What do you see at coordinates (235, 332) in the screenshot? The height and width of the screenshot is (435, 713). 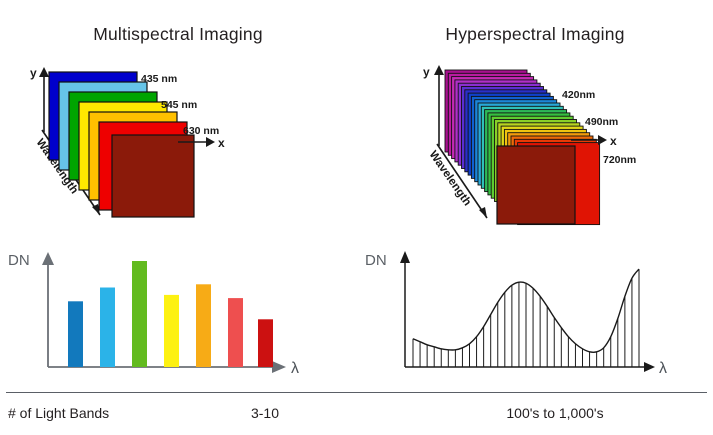 I see `bar-b6` at bounding box center [235, 332].